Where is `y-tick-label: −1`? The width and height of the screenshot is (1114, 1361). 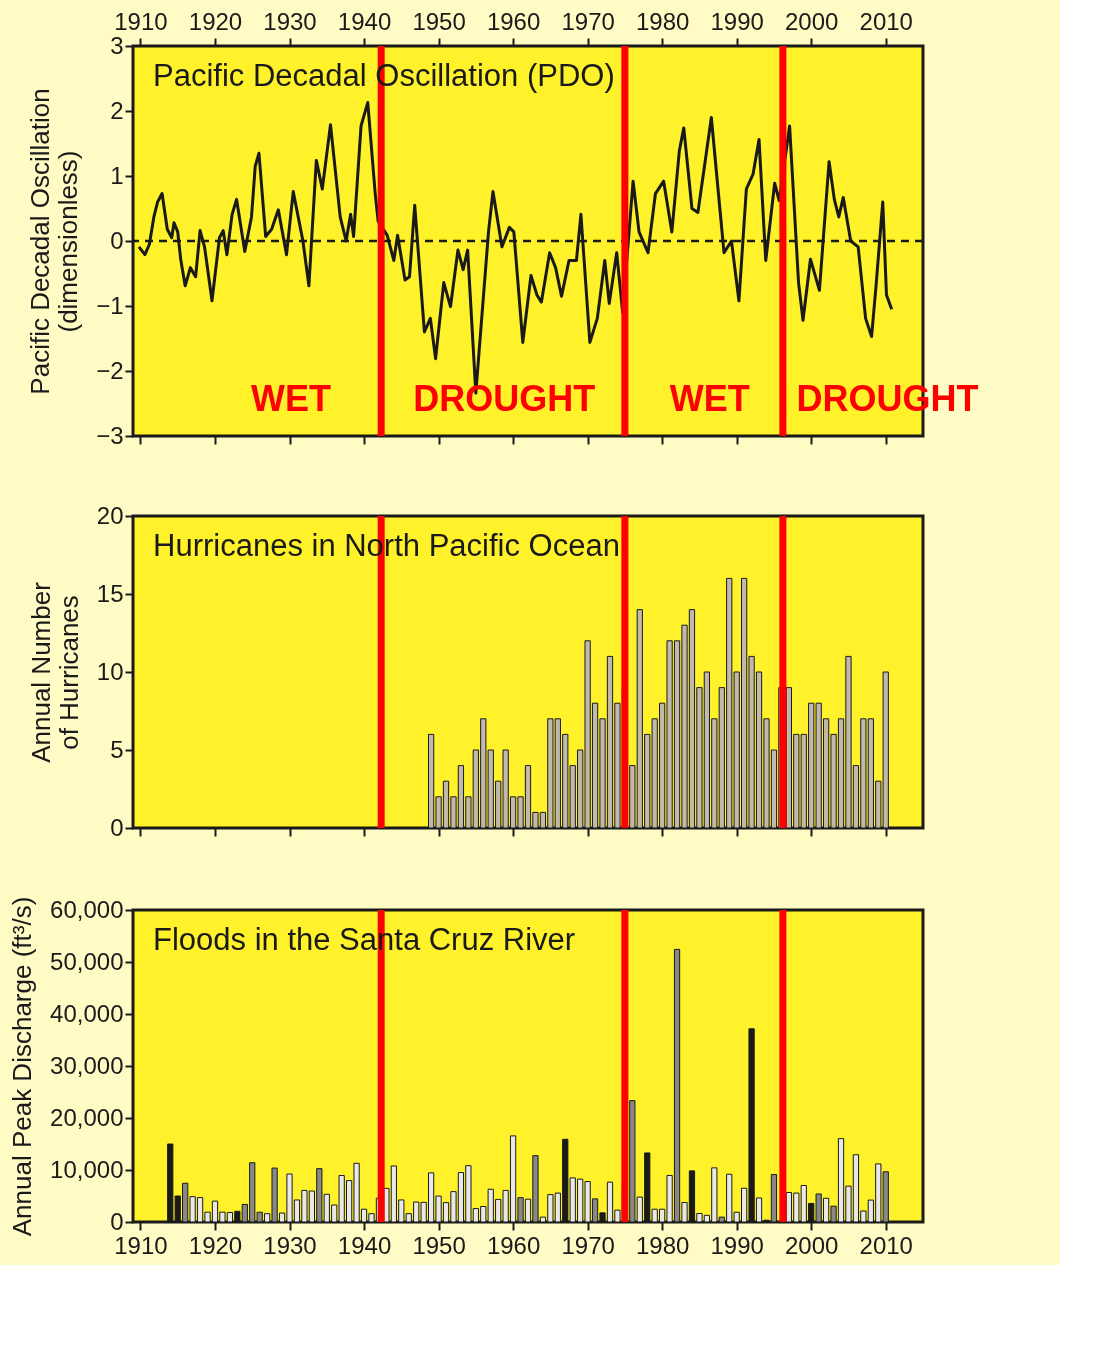 y-tick-label: −1 is located at coordinates (110, 305).